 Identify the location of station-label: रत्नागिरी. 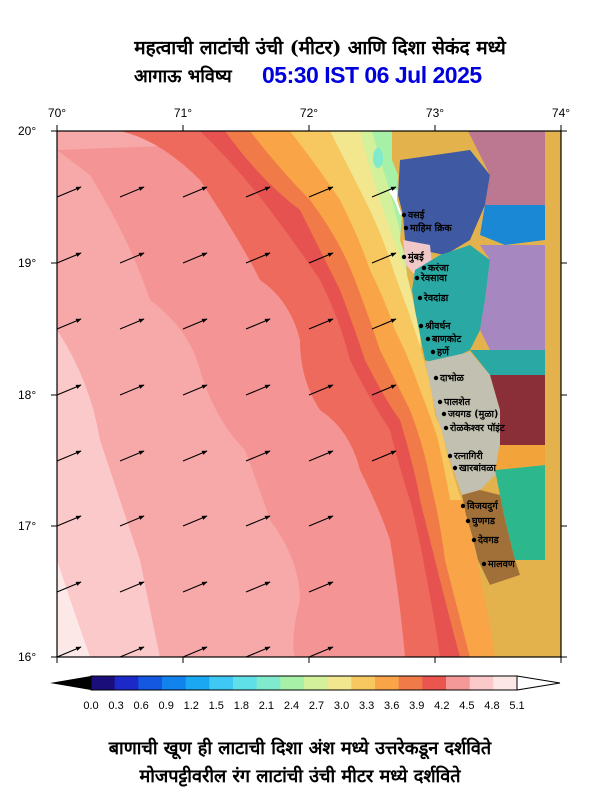
(468, 456).